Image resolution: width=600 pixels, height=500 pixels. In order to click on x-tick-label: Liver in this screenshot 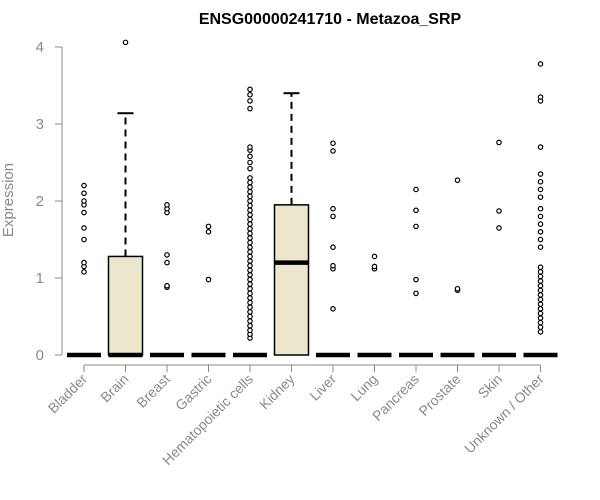, I will do `click(322, 387)`.